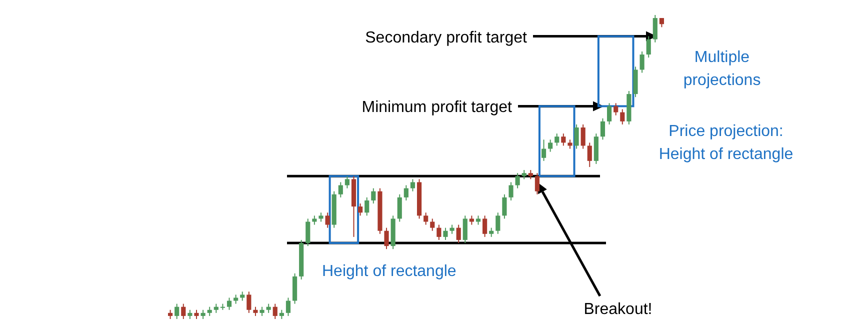 Image resolution: width=845 pixels, height=321 pixels. What do you see at coordinates (446, 37) in the screenshot?
I see `ref-line-label: Secondary profit target` at bounding box center [446, 37].